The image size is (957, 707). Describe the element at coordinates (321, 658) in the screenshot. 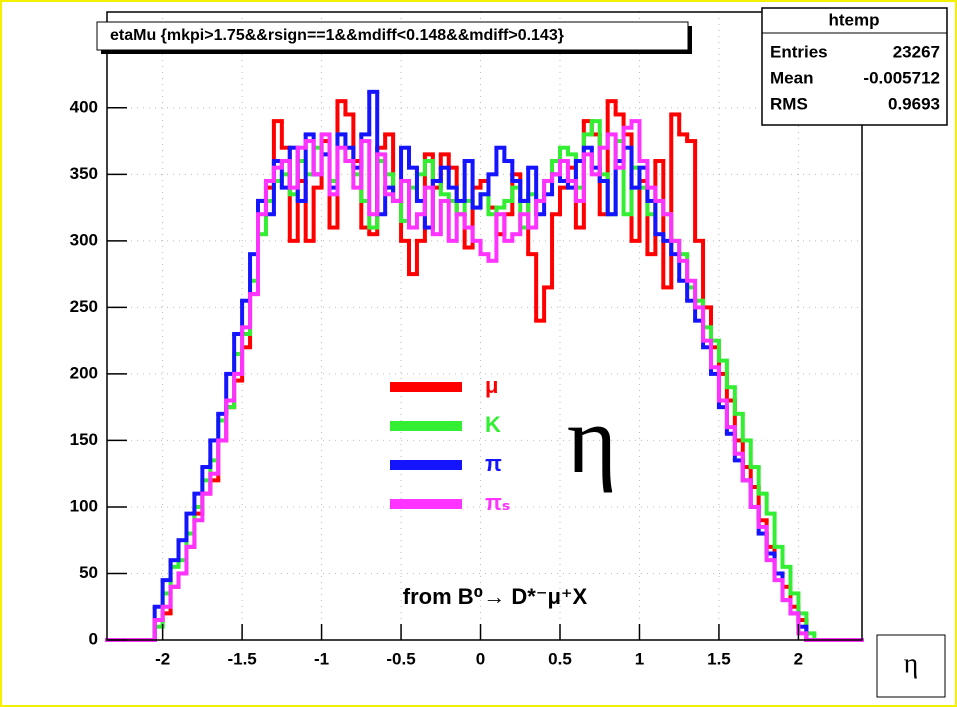

I see `x-tick-label: -1` at that location.